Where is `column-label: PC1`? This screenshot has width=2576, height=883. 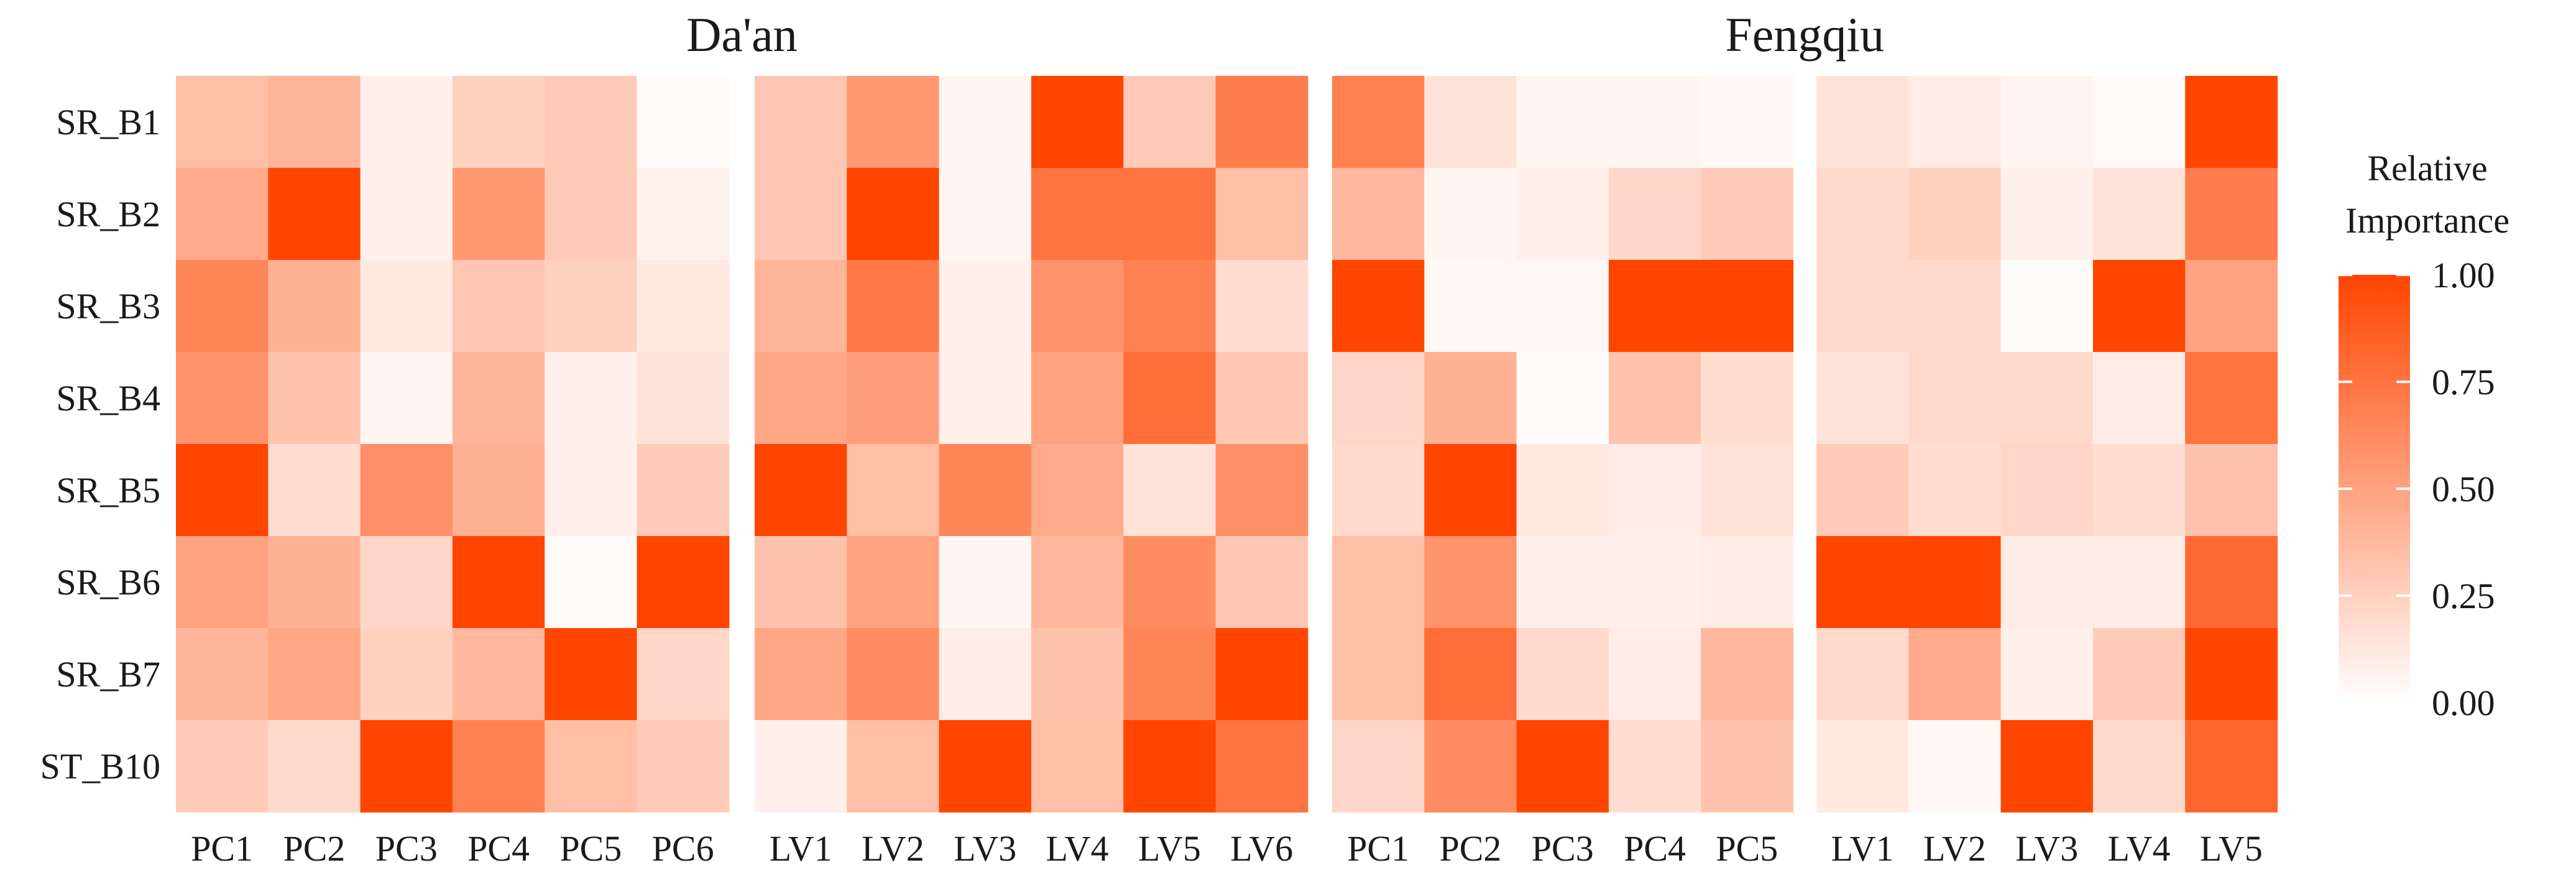
column-label: PC1 is located at coordinates (222, 848).